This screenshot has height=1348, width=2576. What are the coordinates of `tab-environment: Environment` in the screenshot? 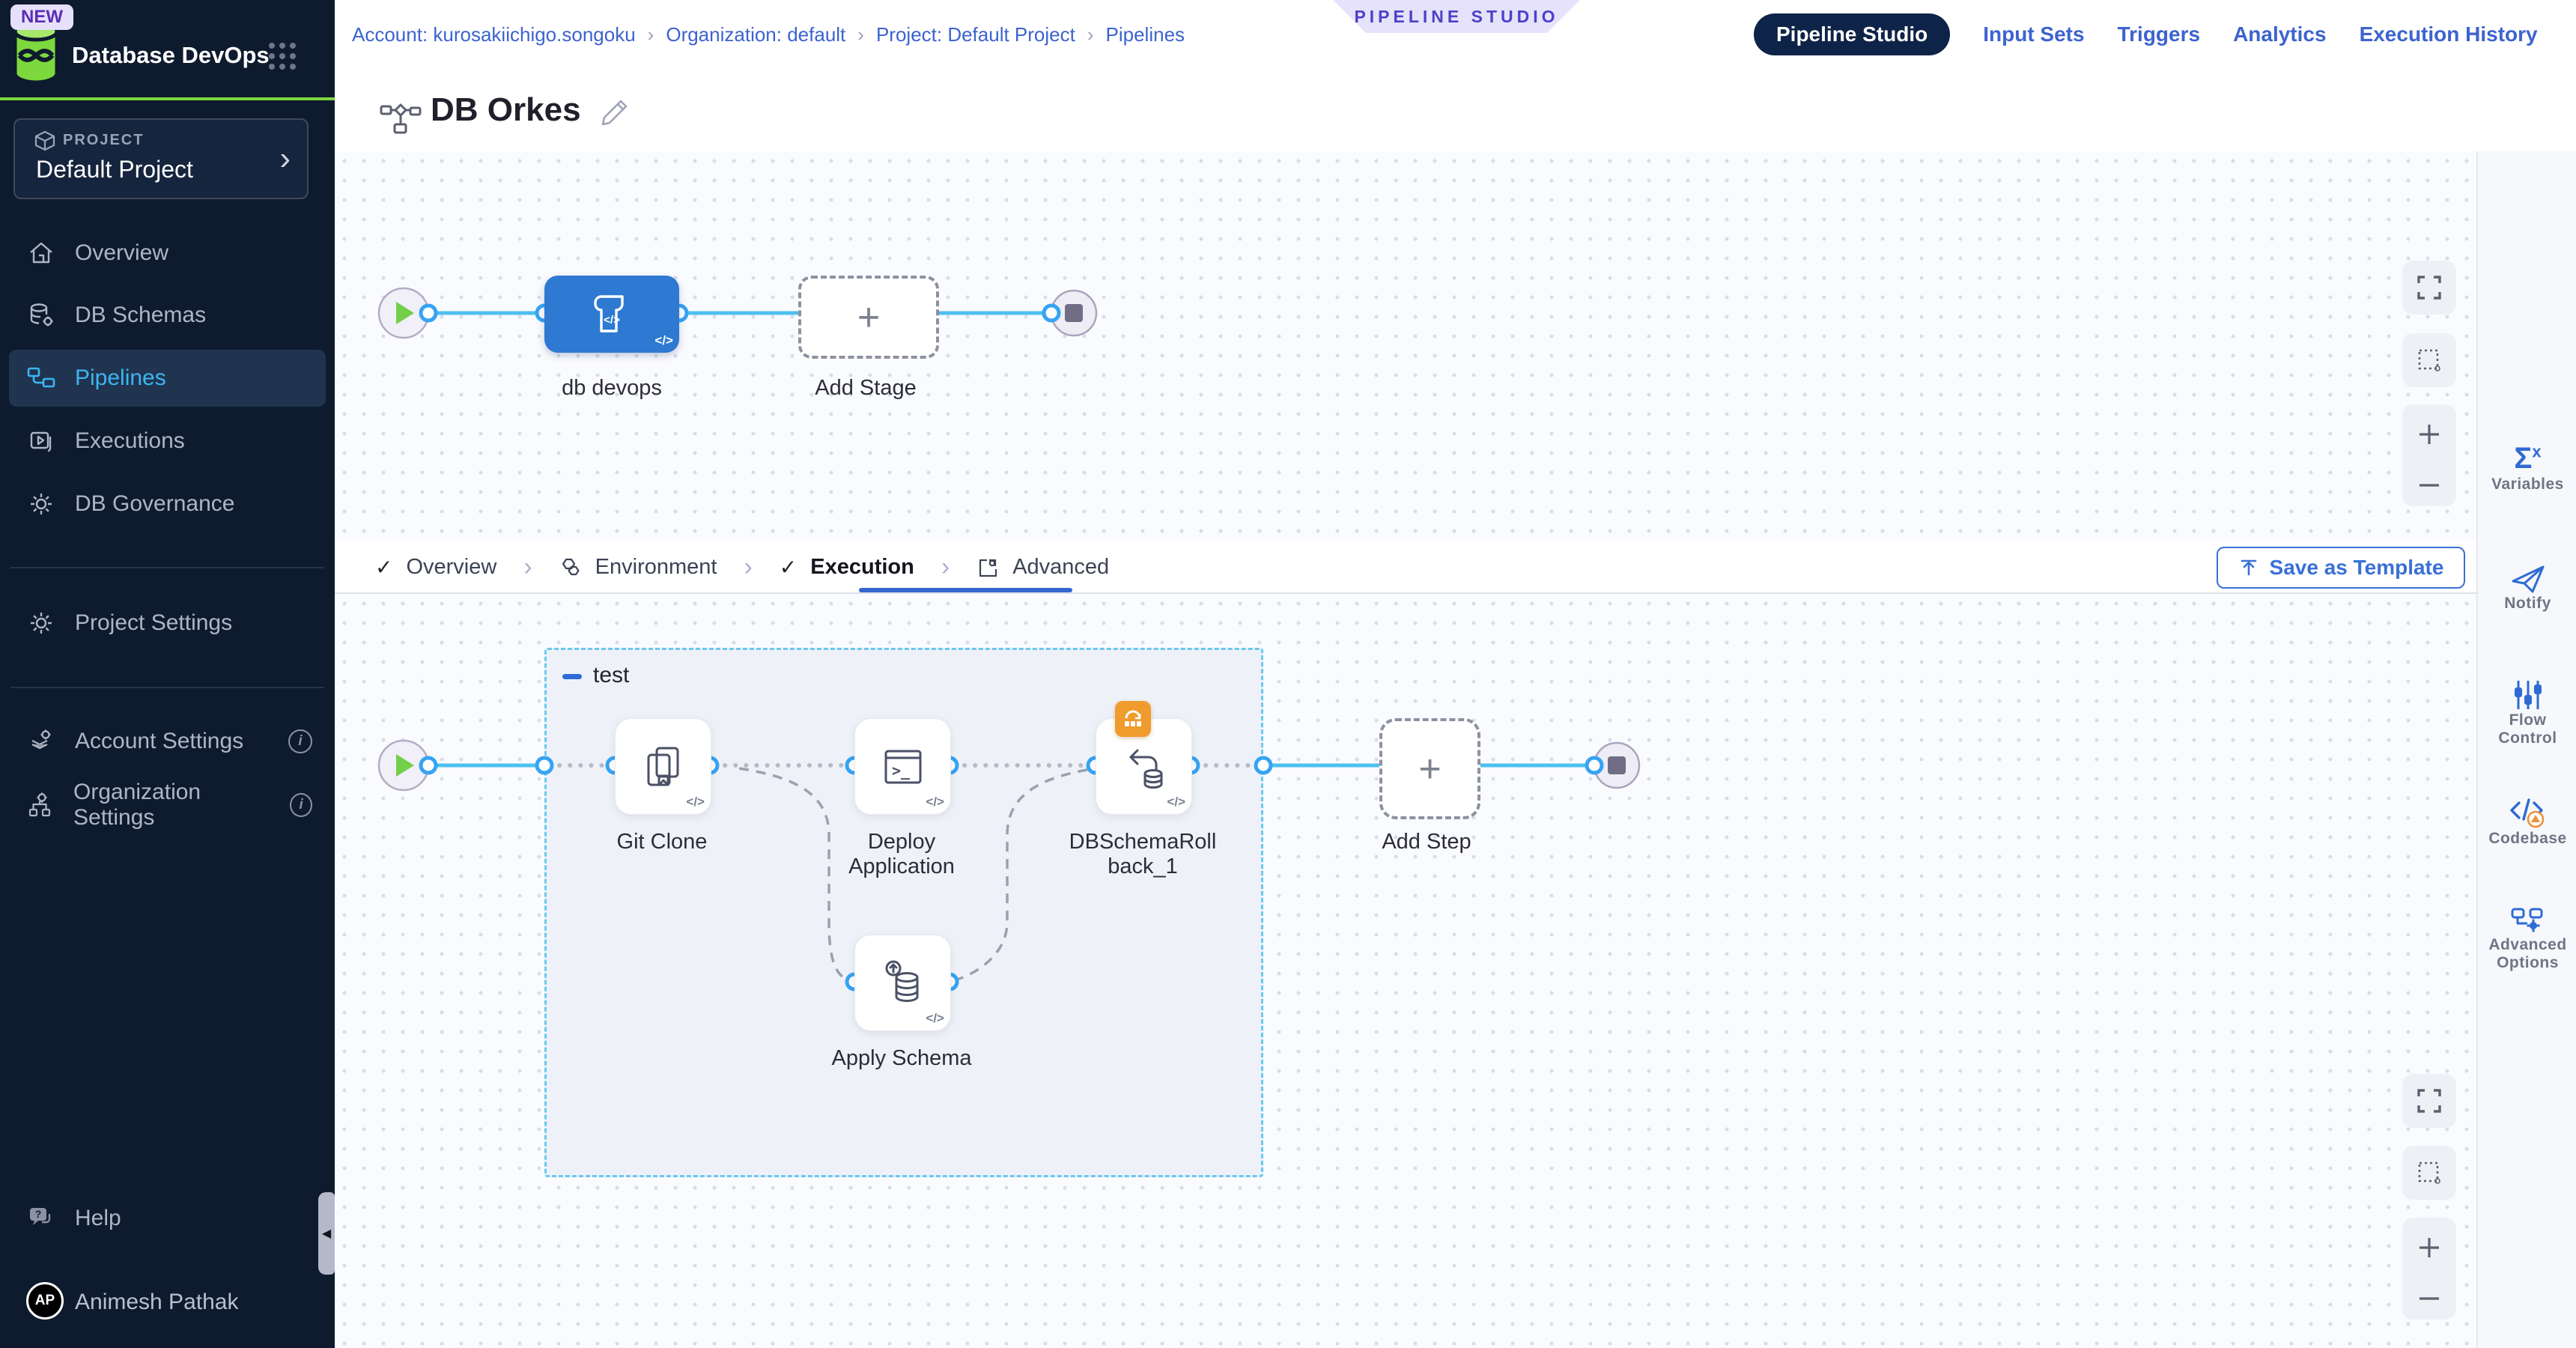 It's located at (638, 567).